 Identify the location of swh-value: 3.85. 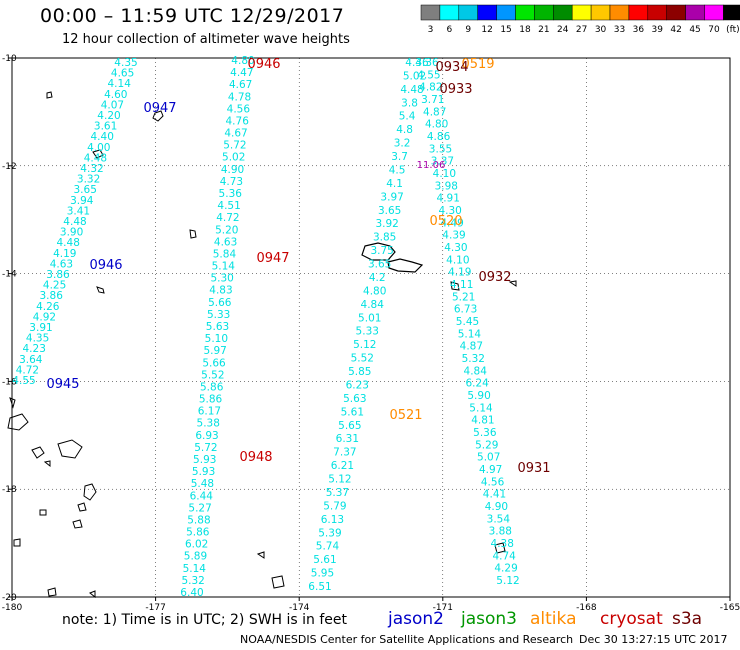
(384, 238).